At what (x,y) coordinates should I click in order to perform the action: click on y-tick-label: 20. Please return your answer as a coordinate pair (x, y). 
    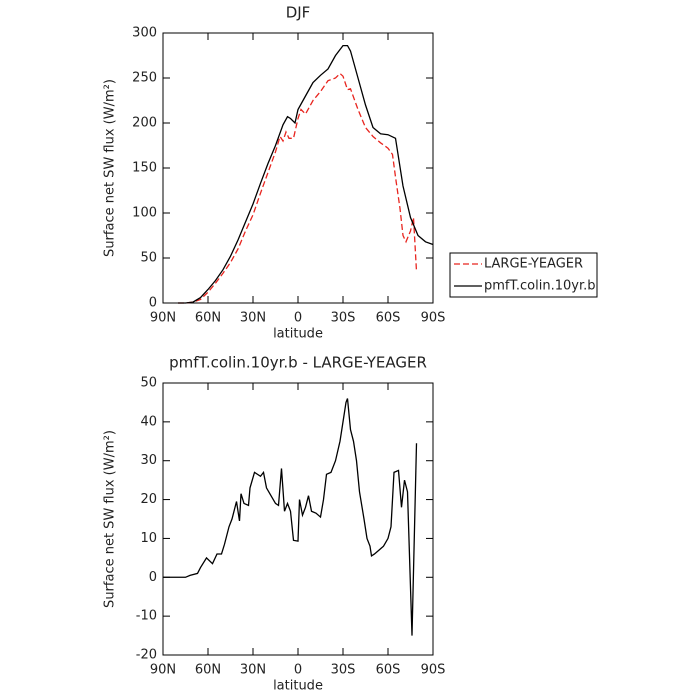
    Looking at the image, I should click on (148, 499).